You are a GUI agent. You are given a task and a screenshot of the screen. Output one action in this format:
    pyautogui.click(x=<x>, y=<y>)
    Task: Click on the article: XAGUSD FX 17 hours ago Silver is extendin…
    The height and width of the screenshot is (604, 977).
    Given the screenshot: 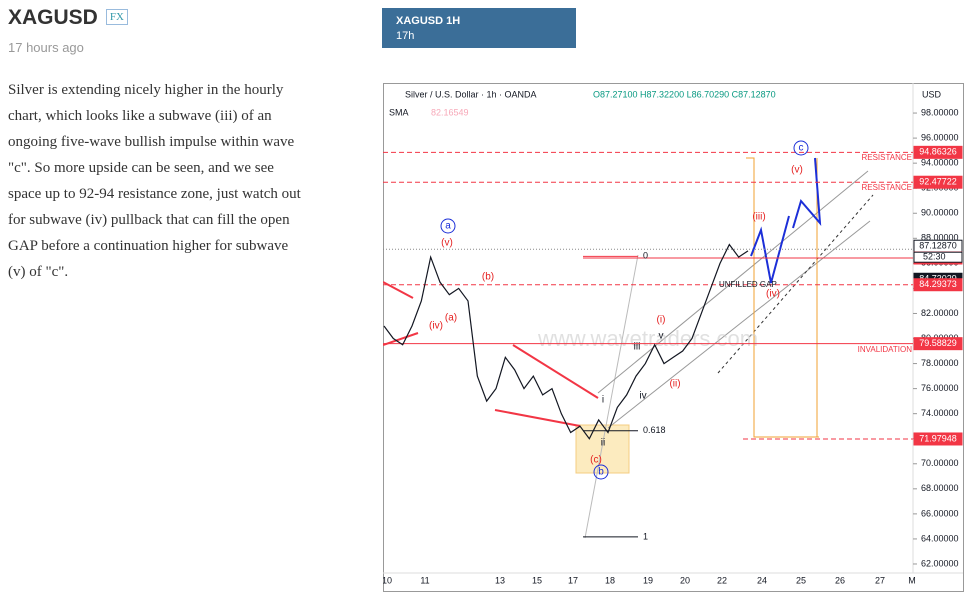 What is the action you would take?
    pyautogui.click(x=158, y=145)
    